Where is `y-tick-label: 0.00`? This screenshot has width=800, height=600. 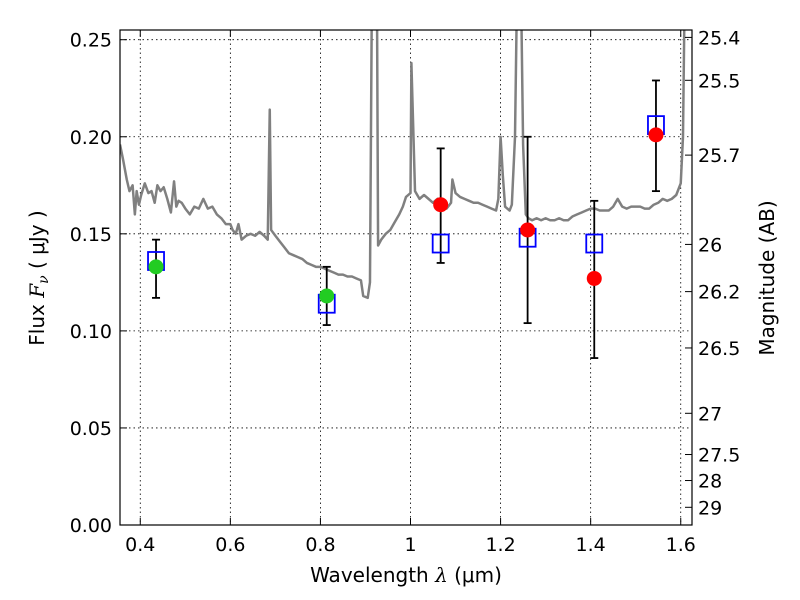 y-tick-label: 0.00 is located at coordinates (91, 526).